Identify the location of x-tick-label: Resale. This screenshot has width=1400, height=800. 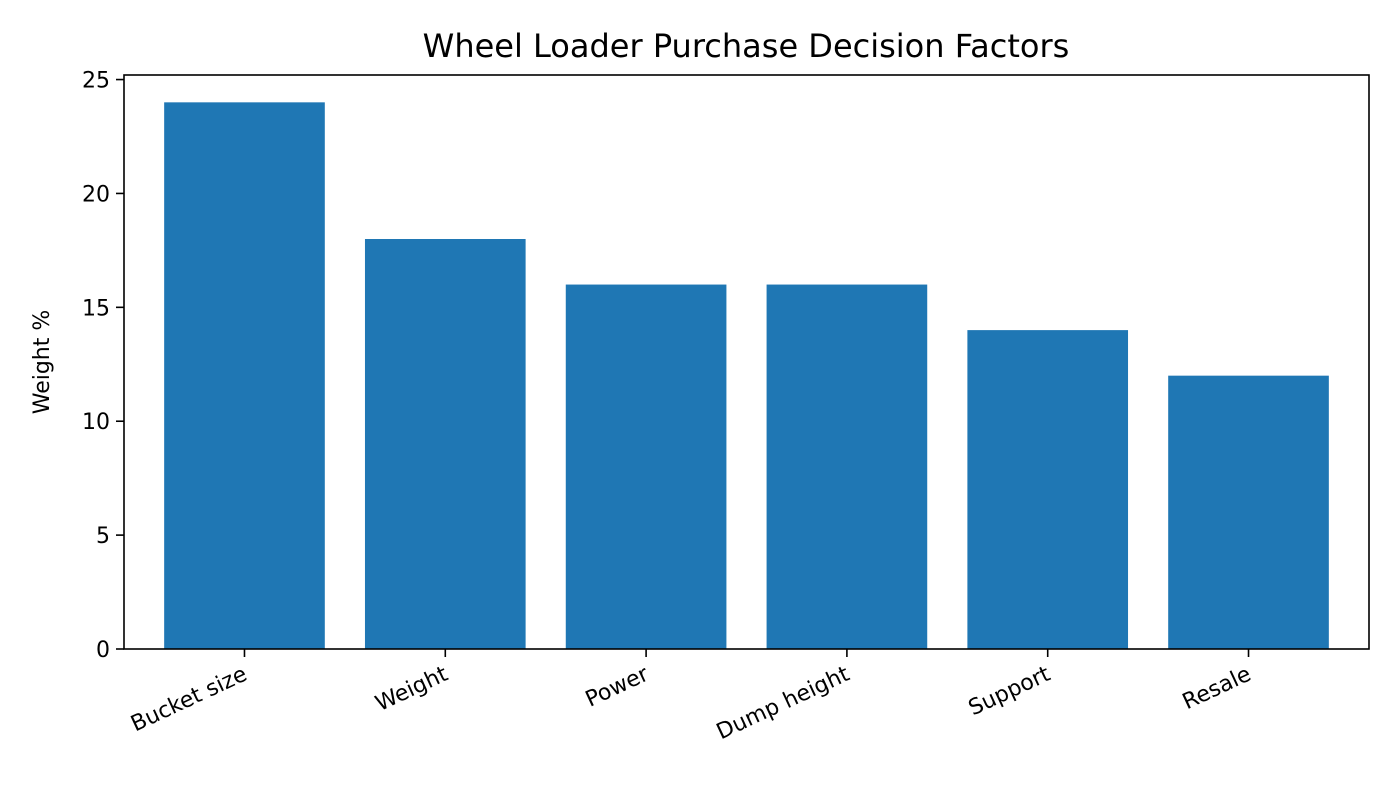
(1217, 688).